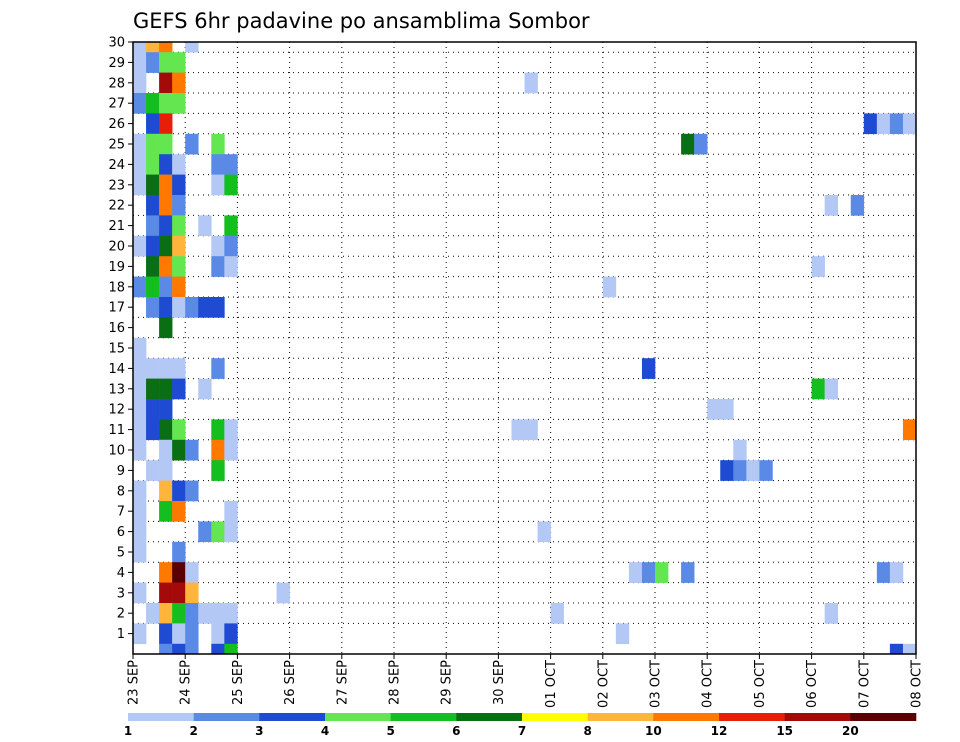 The height and width of the screenshot is (742, 960). Describe the element at coordinates (116, 83) in the screenshot. I see `y-tick-label: 28` at that location.